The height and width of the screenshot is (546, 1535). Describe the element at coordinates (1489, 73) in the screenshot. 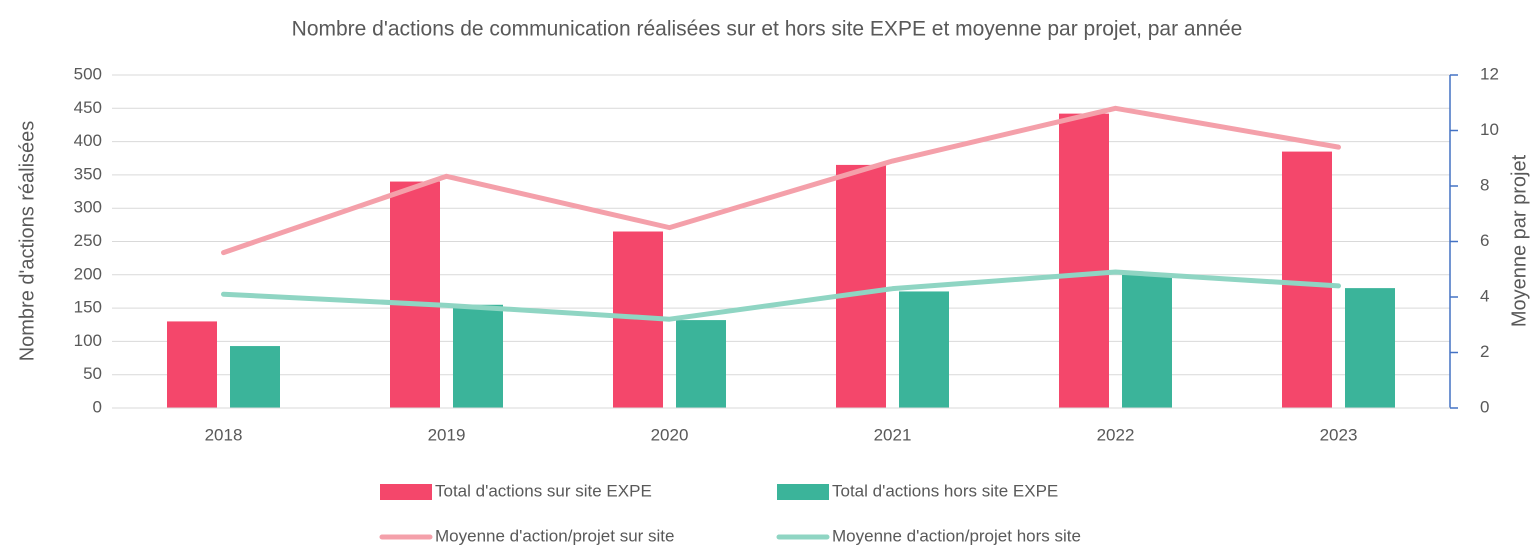

I see `y2-tick-label: 12` at that location.